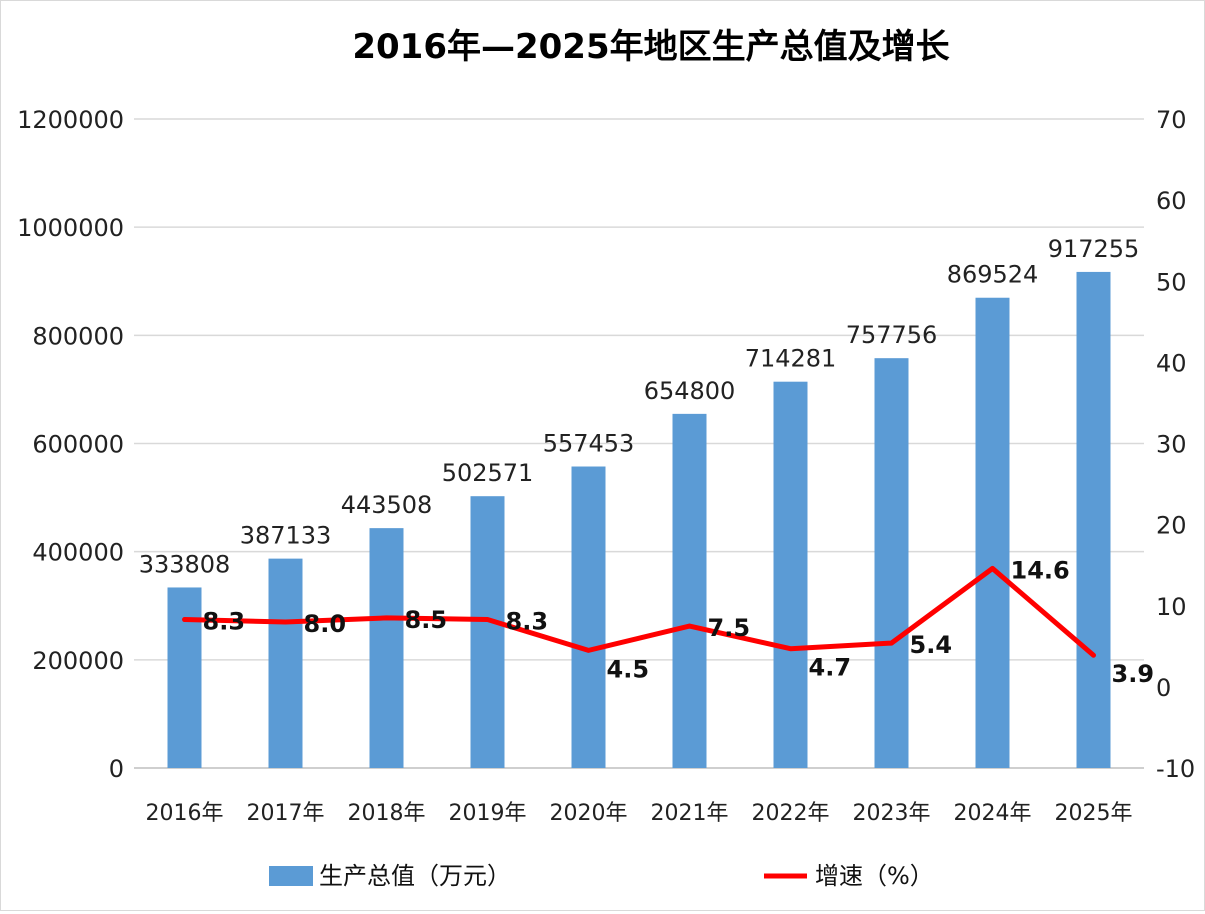 The width and height of the screenshot is (1205, 914). Describe the element at coordinates (690, 813) in the screenshot. I see `category-label: 2021年` at that location.